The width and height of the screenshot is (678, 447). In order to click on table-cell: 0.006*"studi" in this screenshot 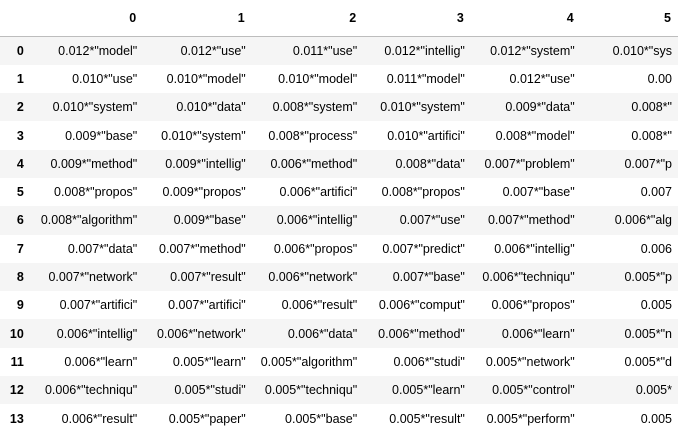, I will do `click(429, 361)`.